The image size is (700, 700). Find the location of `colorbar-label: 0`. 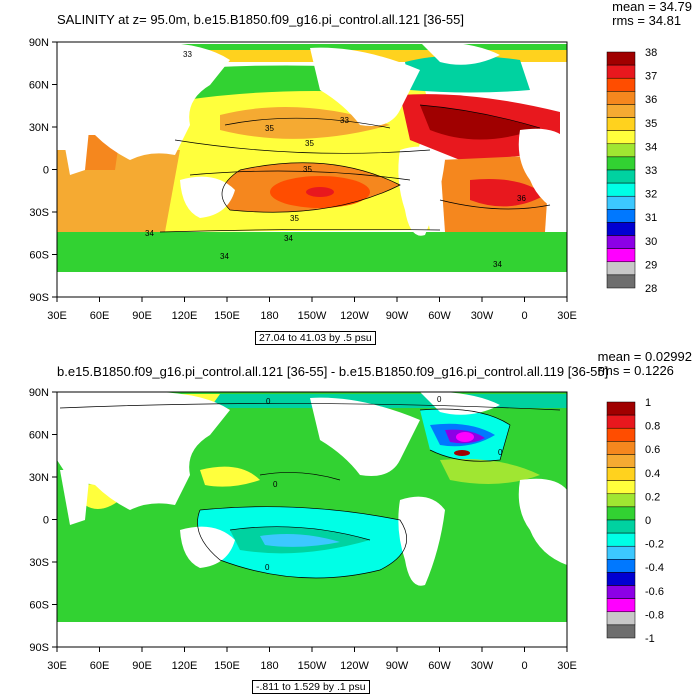

colorbar-label: 0 is located at coordinates (648, 521).